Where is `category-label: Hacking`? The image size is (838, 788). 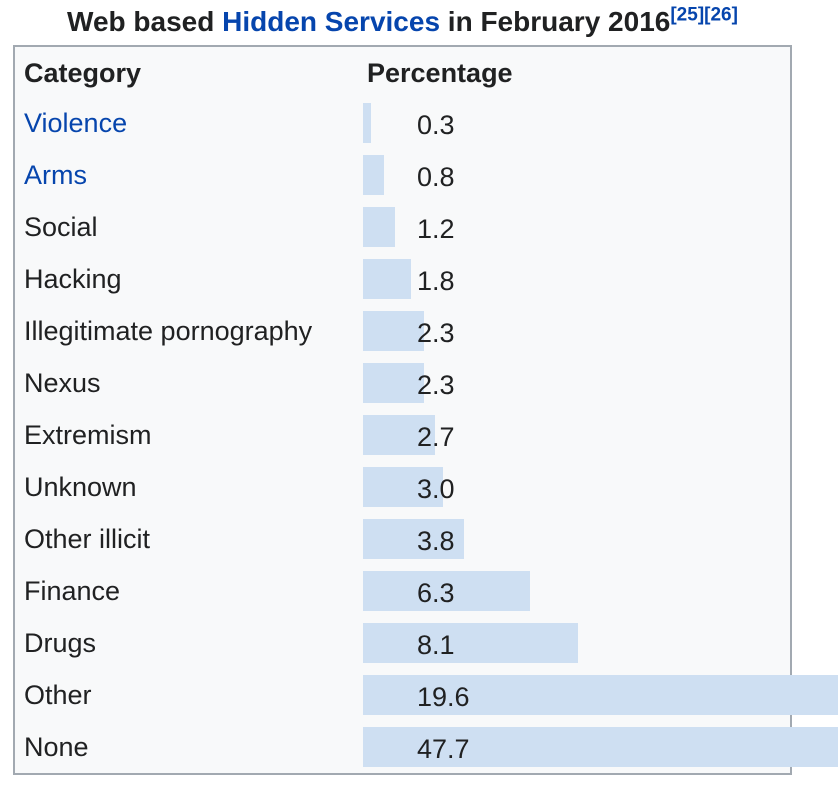
category-label: Hacking is located at coordinates (73, 279).